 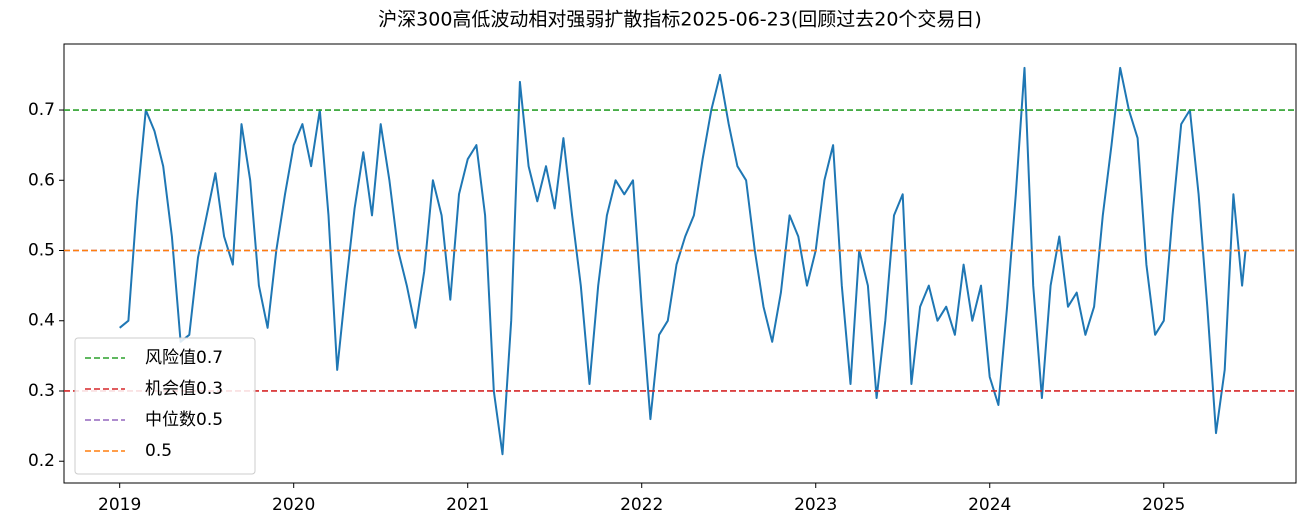 I want to click on legend-label: 中位数0.5, so click(x=184, y=420).